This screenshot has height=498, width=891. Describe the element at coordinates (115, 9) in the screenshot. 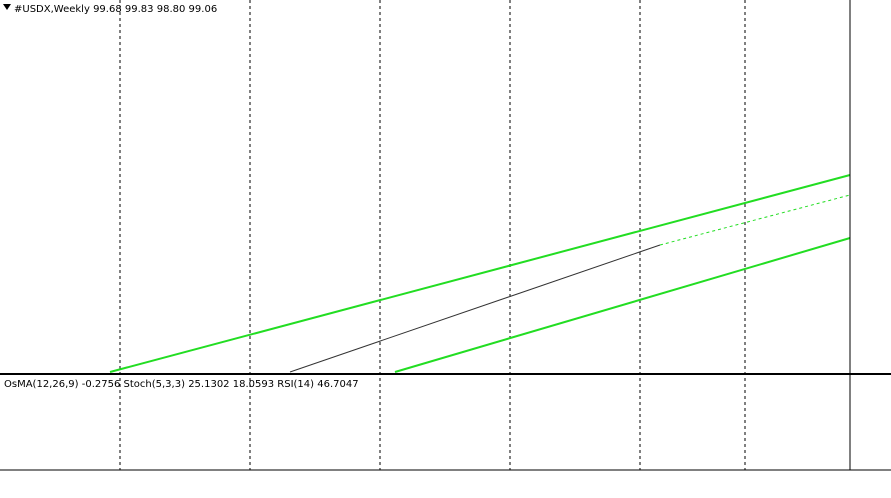

I see `chart-header: #USDX,Weekly 99.68 99.83 98.80 99.06` at that location.